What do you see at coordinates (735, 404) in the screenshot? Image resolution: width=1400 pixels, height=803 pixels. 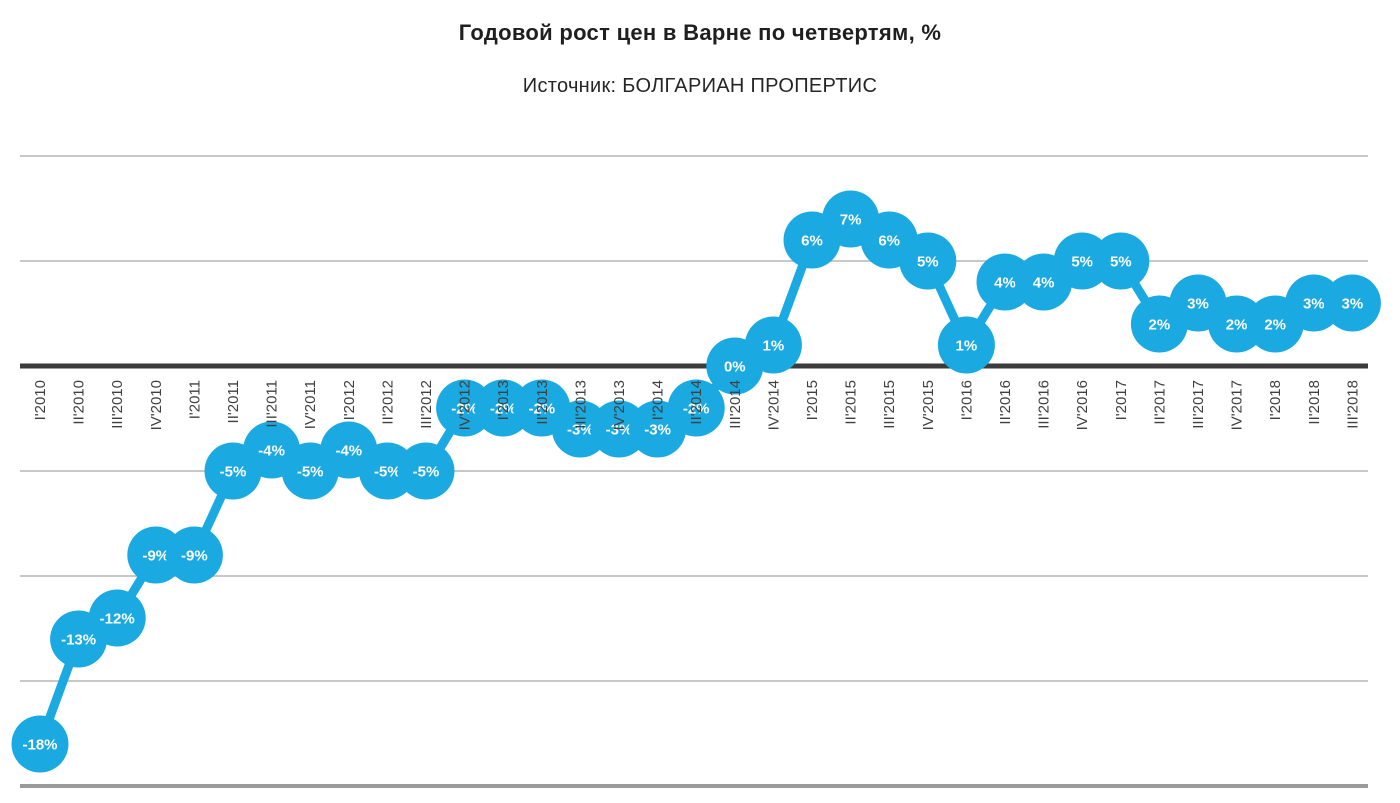 I see `x-axis-label: III'2014` at bounding box center [735, 404].